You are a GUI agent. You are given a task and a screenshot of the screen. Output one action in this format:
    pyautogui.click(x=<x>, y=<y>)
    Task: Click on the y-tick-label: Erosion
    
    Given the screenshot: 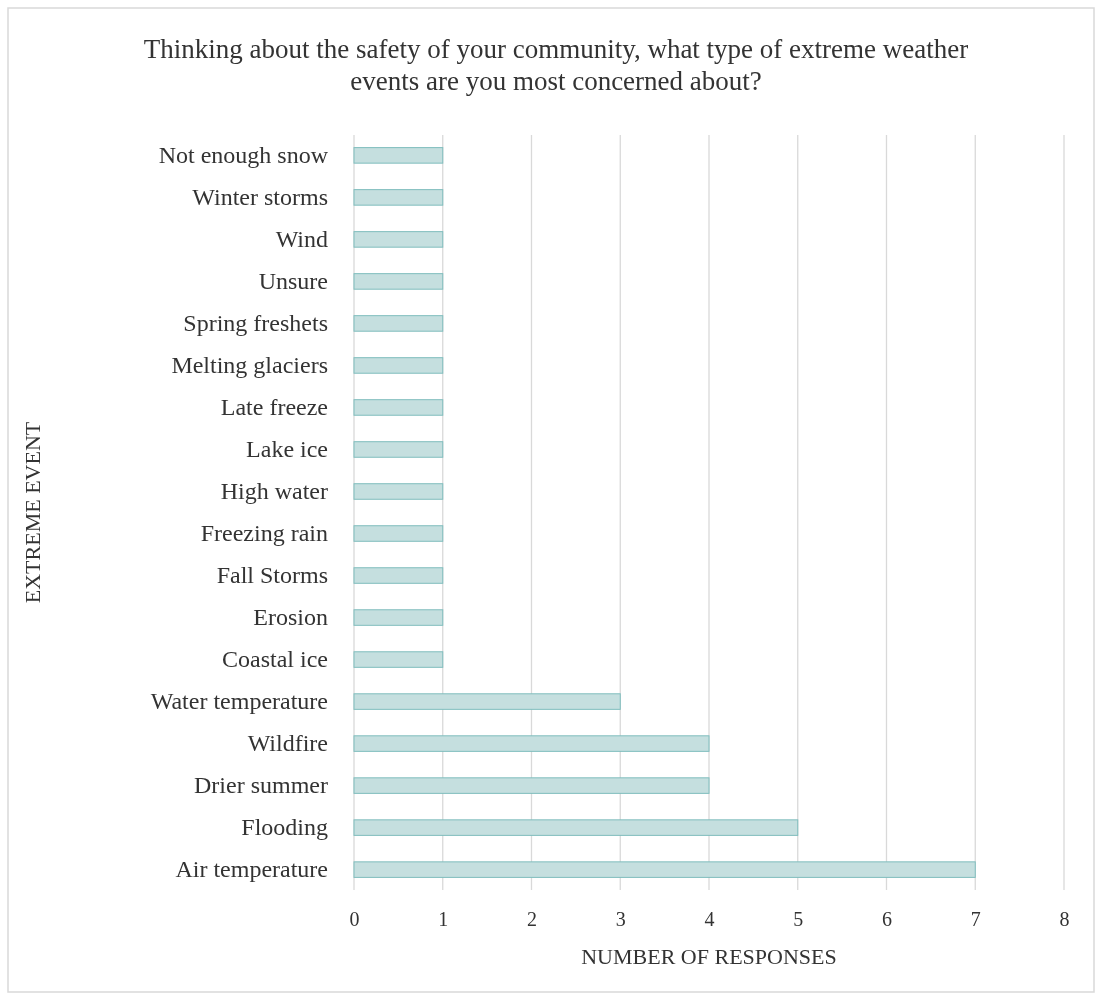 What is the action you would take?
    pyautogui.click(x=290, y=617)
    